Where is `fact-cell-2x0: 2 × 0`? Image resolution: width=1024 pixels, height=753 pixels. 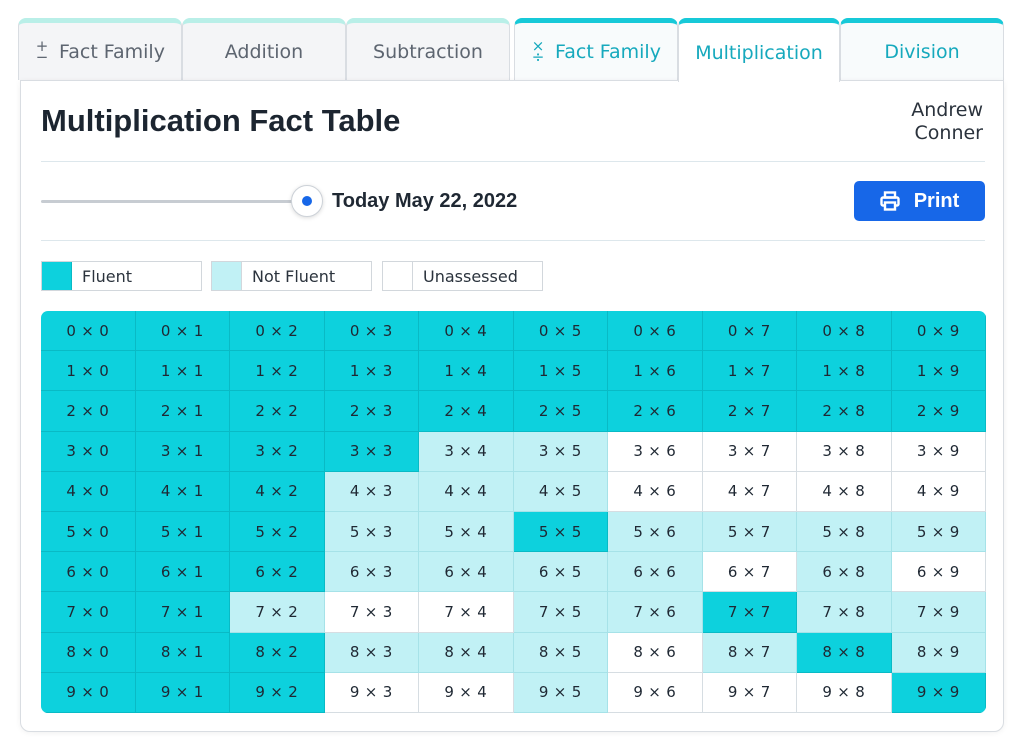
fact-cell-2x0: 2 × 0 is located at coordinates (88, 411).